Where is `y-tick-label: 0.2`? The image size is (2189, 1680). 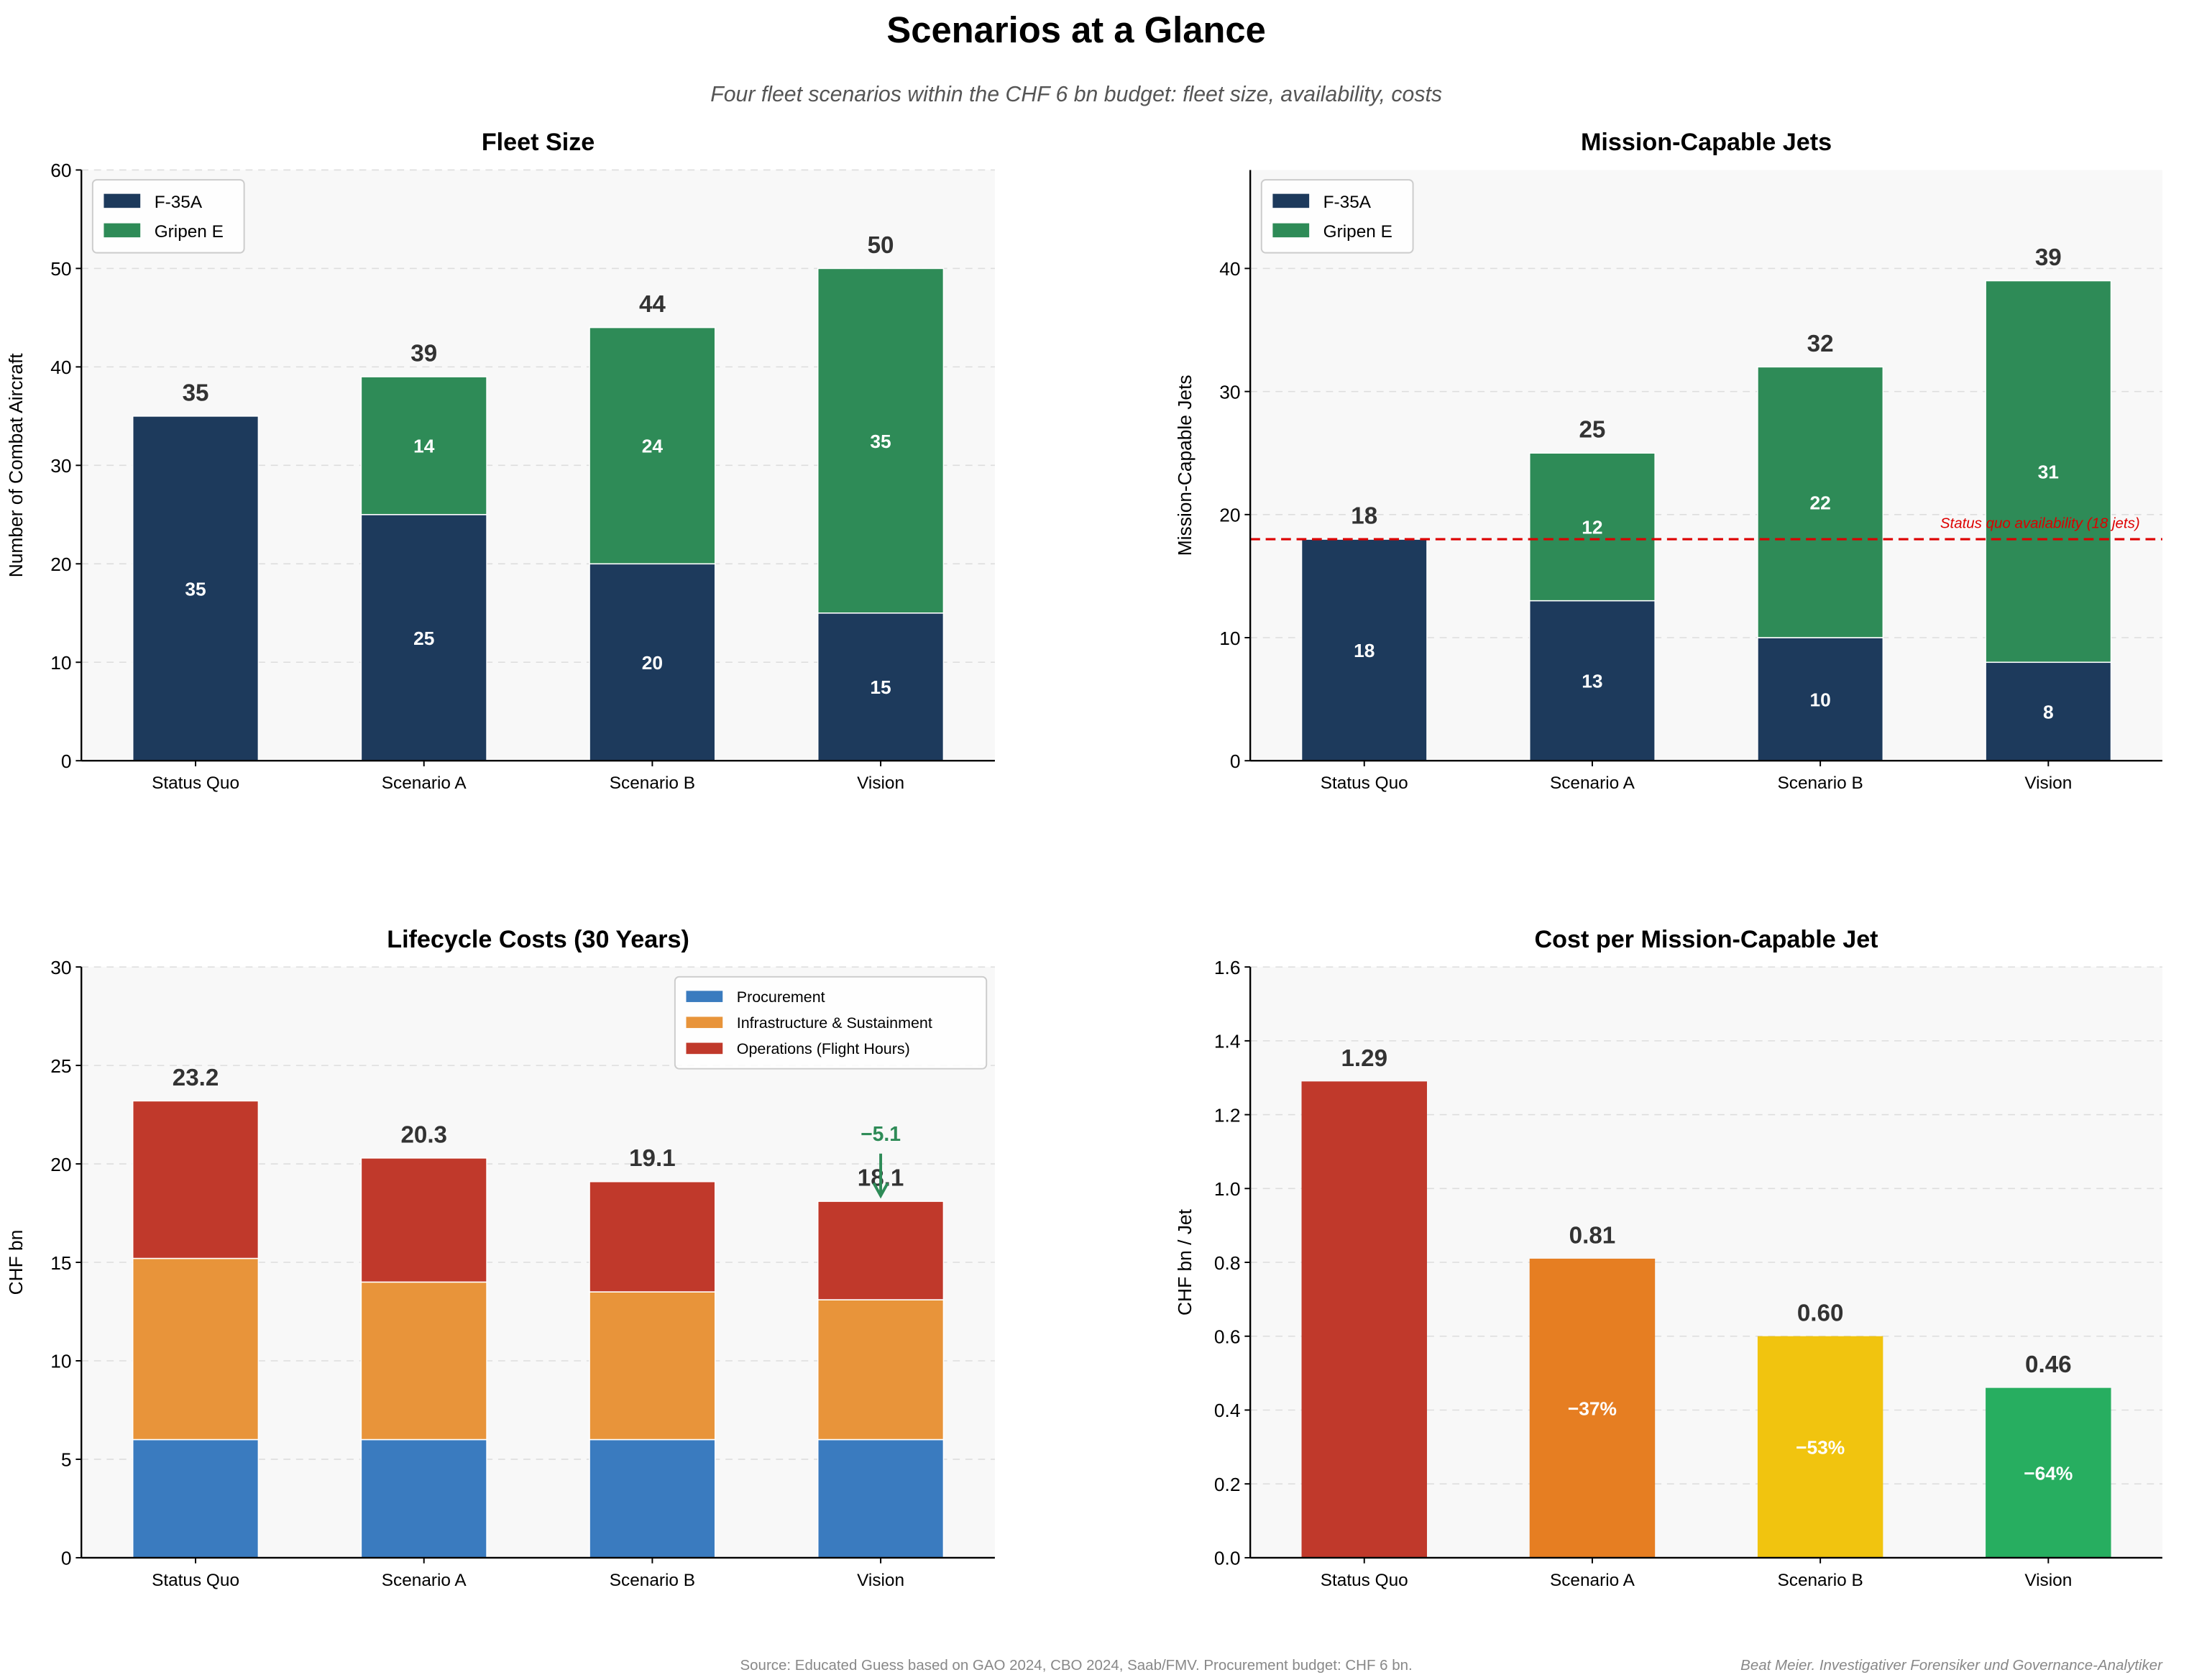 y-tick-label: 0.2 is located at coordinates (1227, 1484).